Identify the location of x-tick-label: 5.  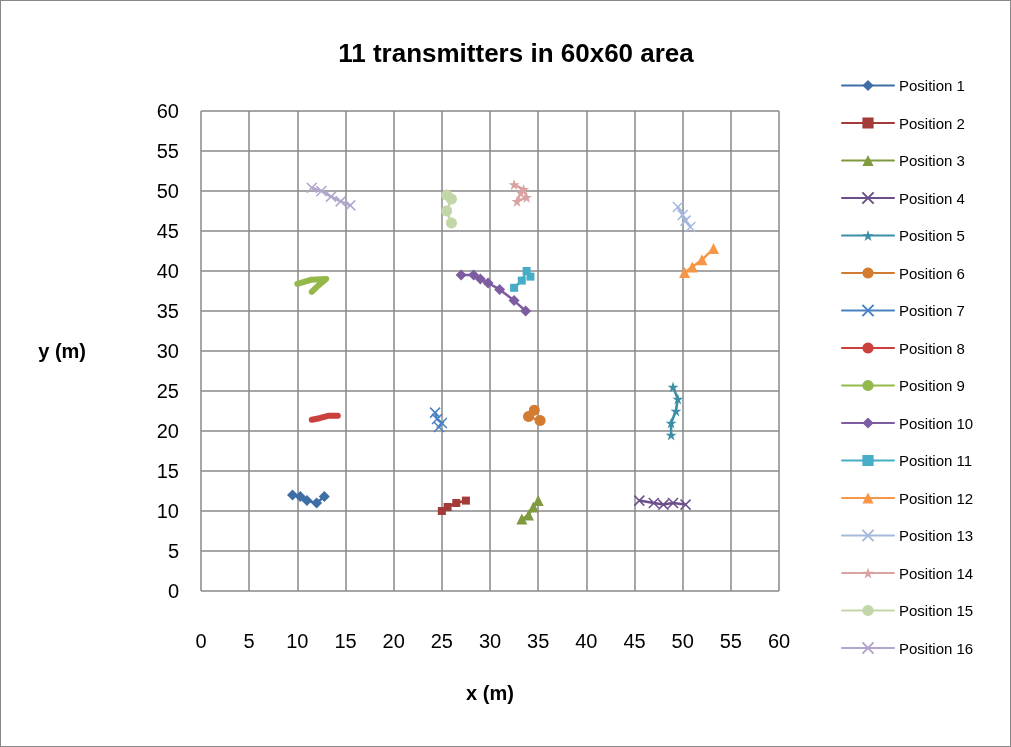
(249, 641).